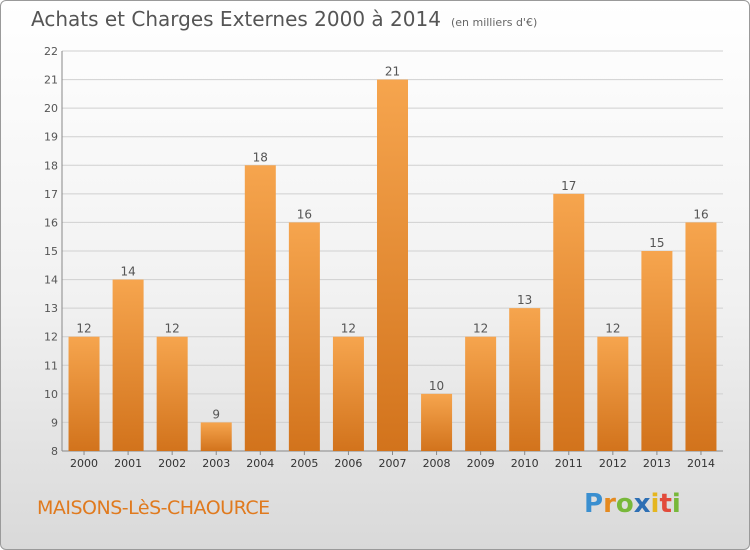 The width and height of the screenshot is (750, 550). What do you see at coordinates (392, 265) in the screenshot?
I see `bar-2007` at bounding box center [392, 265].